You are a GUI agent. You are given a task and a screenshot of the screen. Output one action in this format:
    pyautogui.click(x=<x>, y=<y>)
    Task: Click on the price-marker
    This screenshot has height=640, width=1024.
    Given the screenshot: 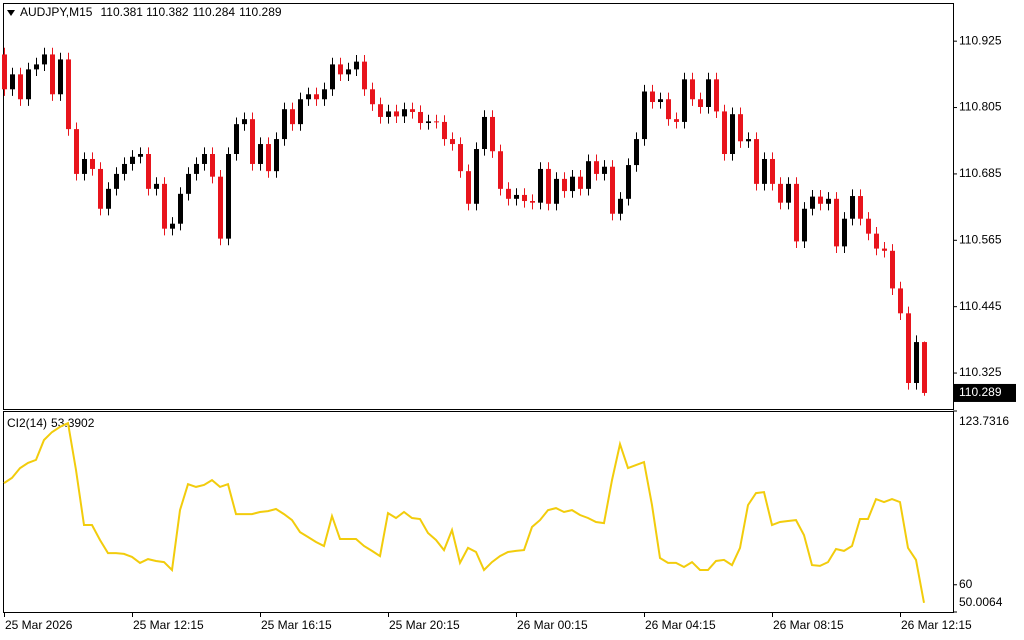 What is the action you would take?
    pyautogui.click(x=985, y=392)
    